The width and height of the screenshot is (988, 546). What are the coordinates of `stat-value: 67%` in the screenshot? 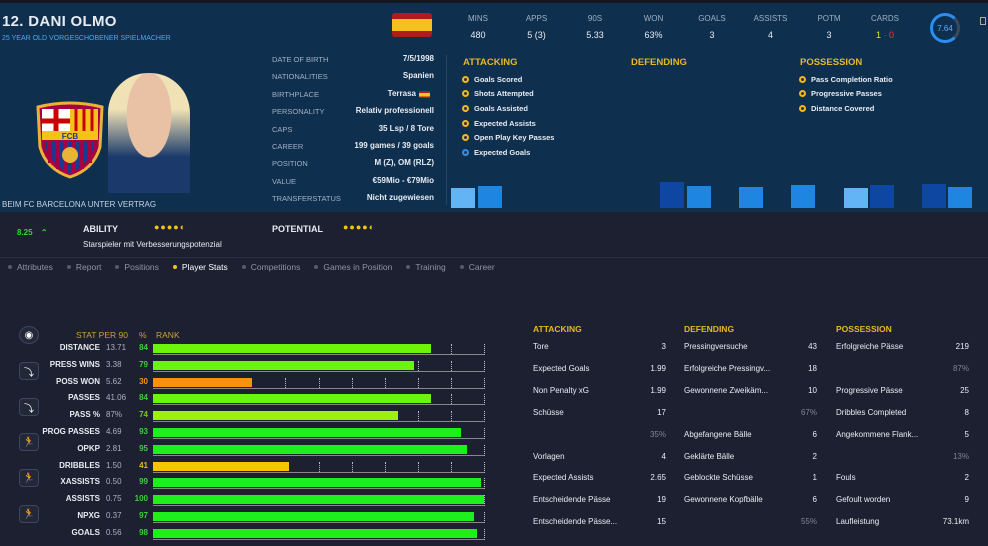 It's located at (808, 412).